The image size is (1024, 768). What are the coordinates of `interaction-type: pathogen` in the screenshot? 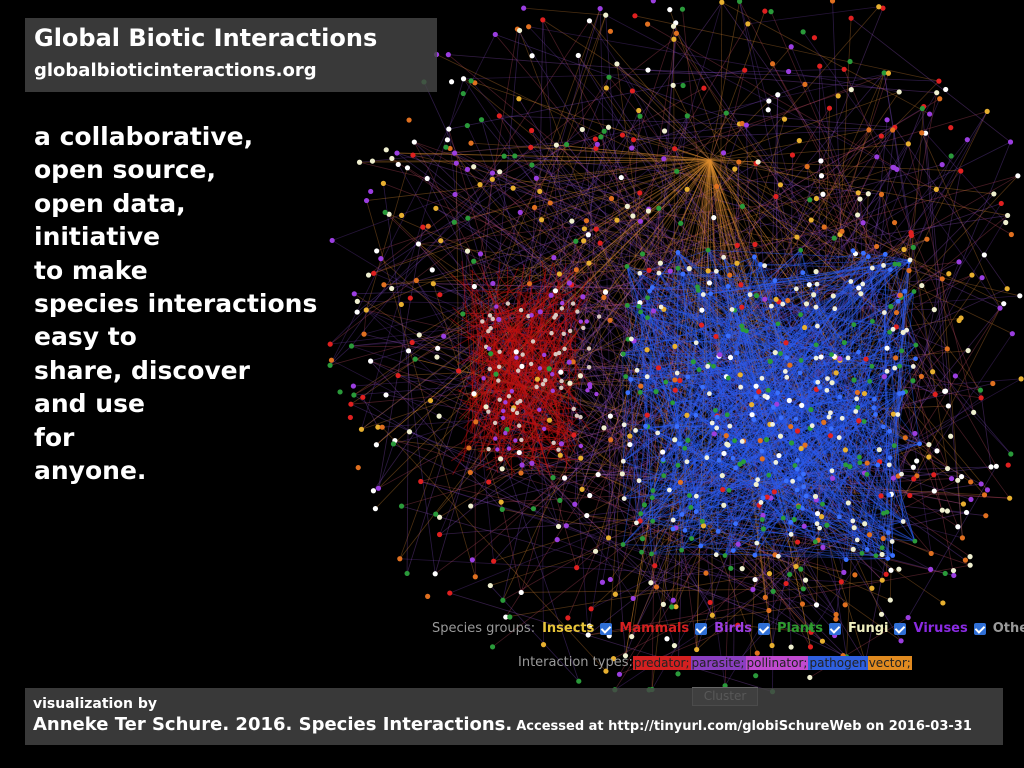 It's located at (838, 662).